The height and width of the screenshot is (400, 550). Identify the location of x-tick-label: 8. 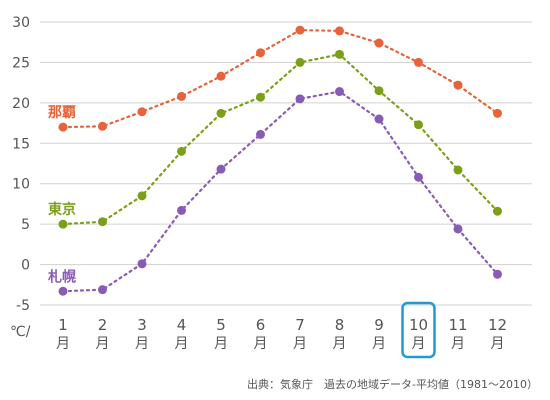
(340, 325).